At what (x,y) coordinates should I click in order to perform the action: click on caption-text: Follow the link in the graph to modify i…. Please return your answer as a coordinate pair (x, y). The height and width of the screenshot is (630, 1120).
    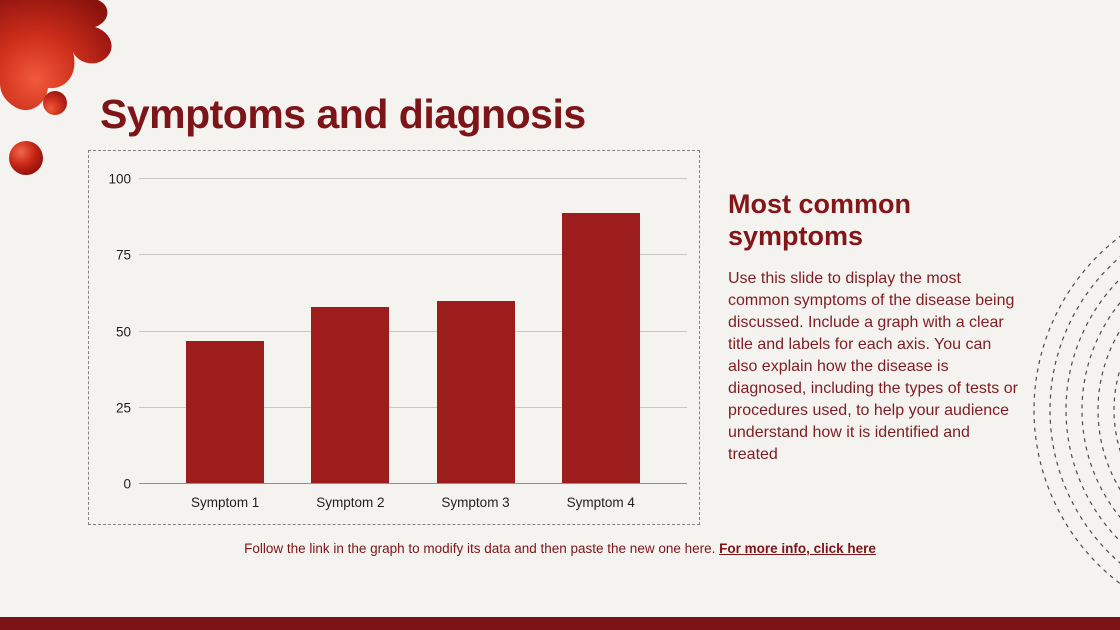
    Looking at the image, I should click on (482, 548).